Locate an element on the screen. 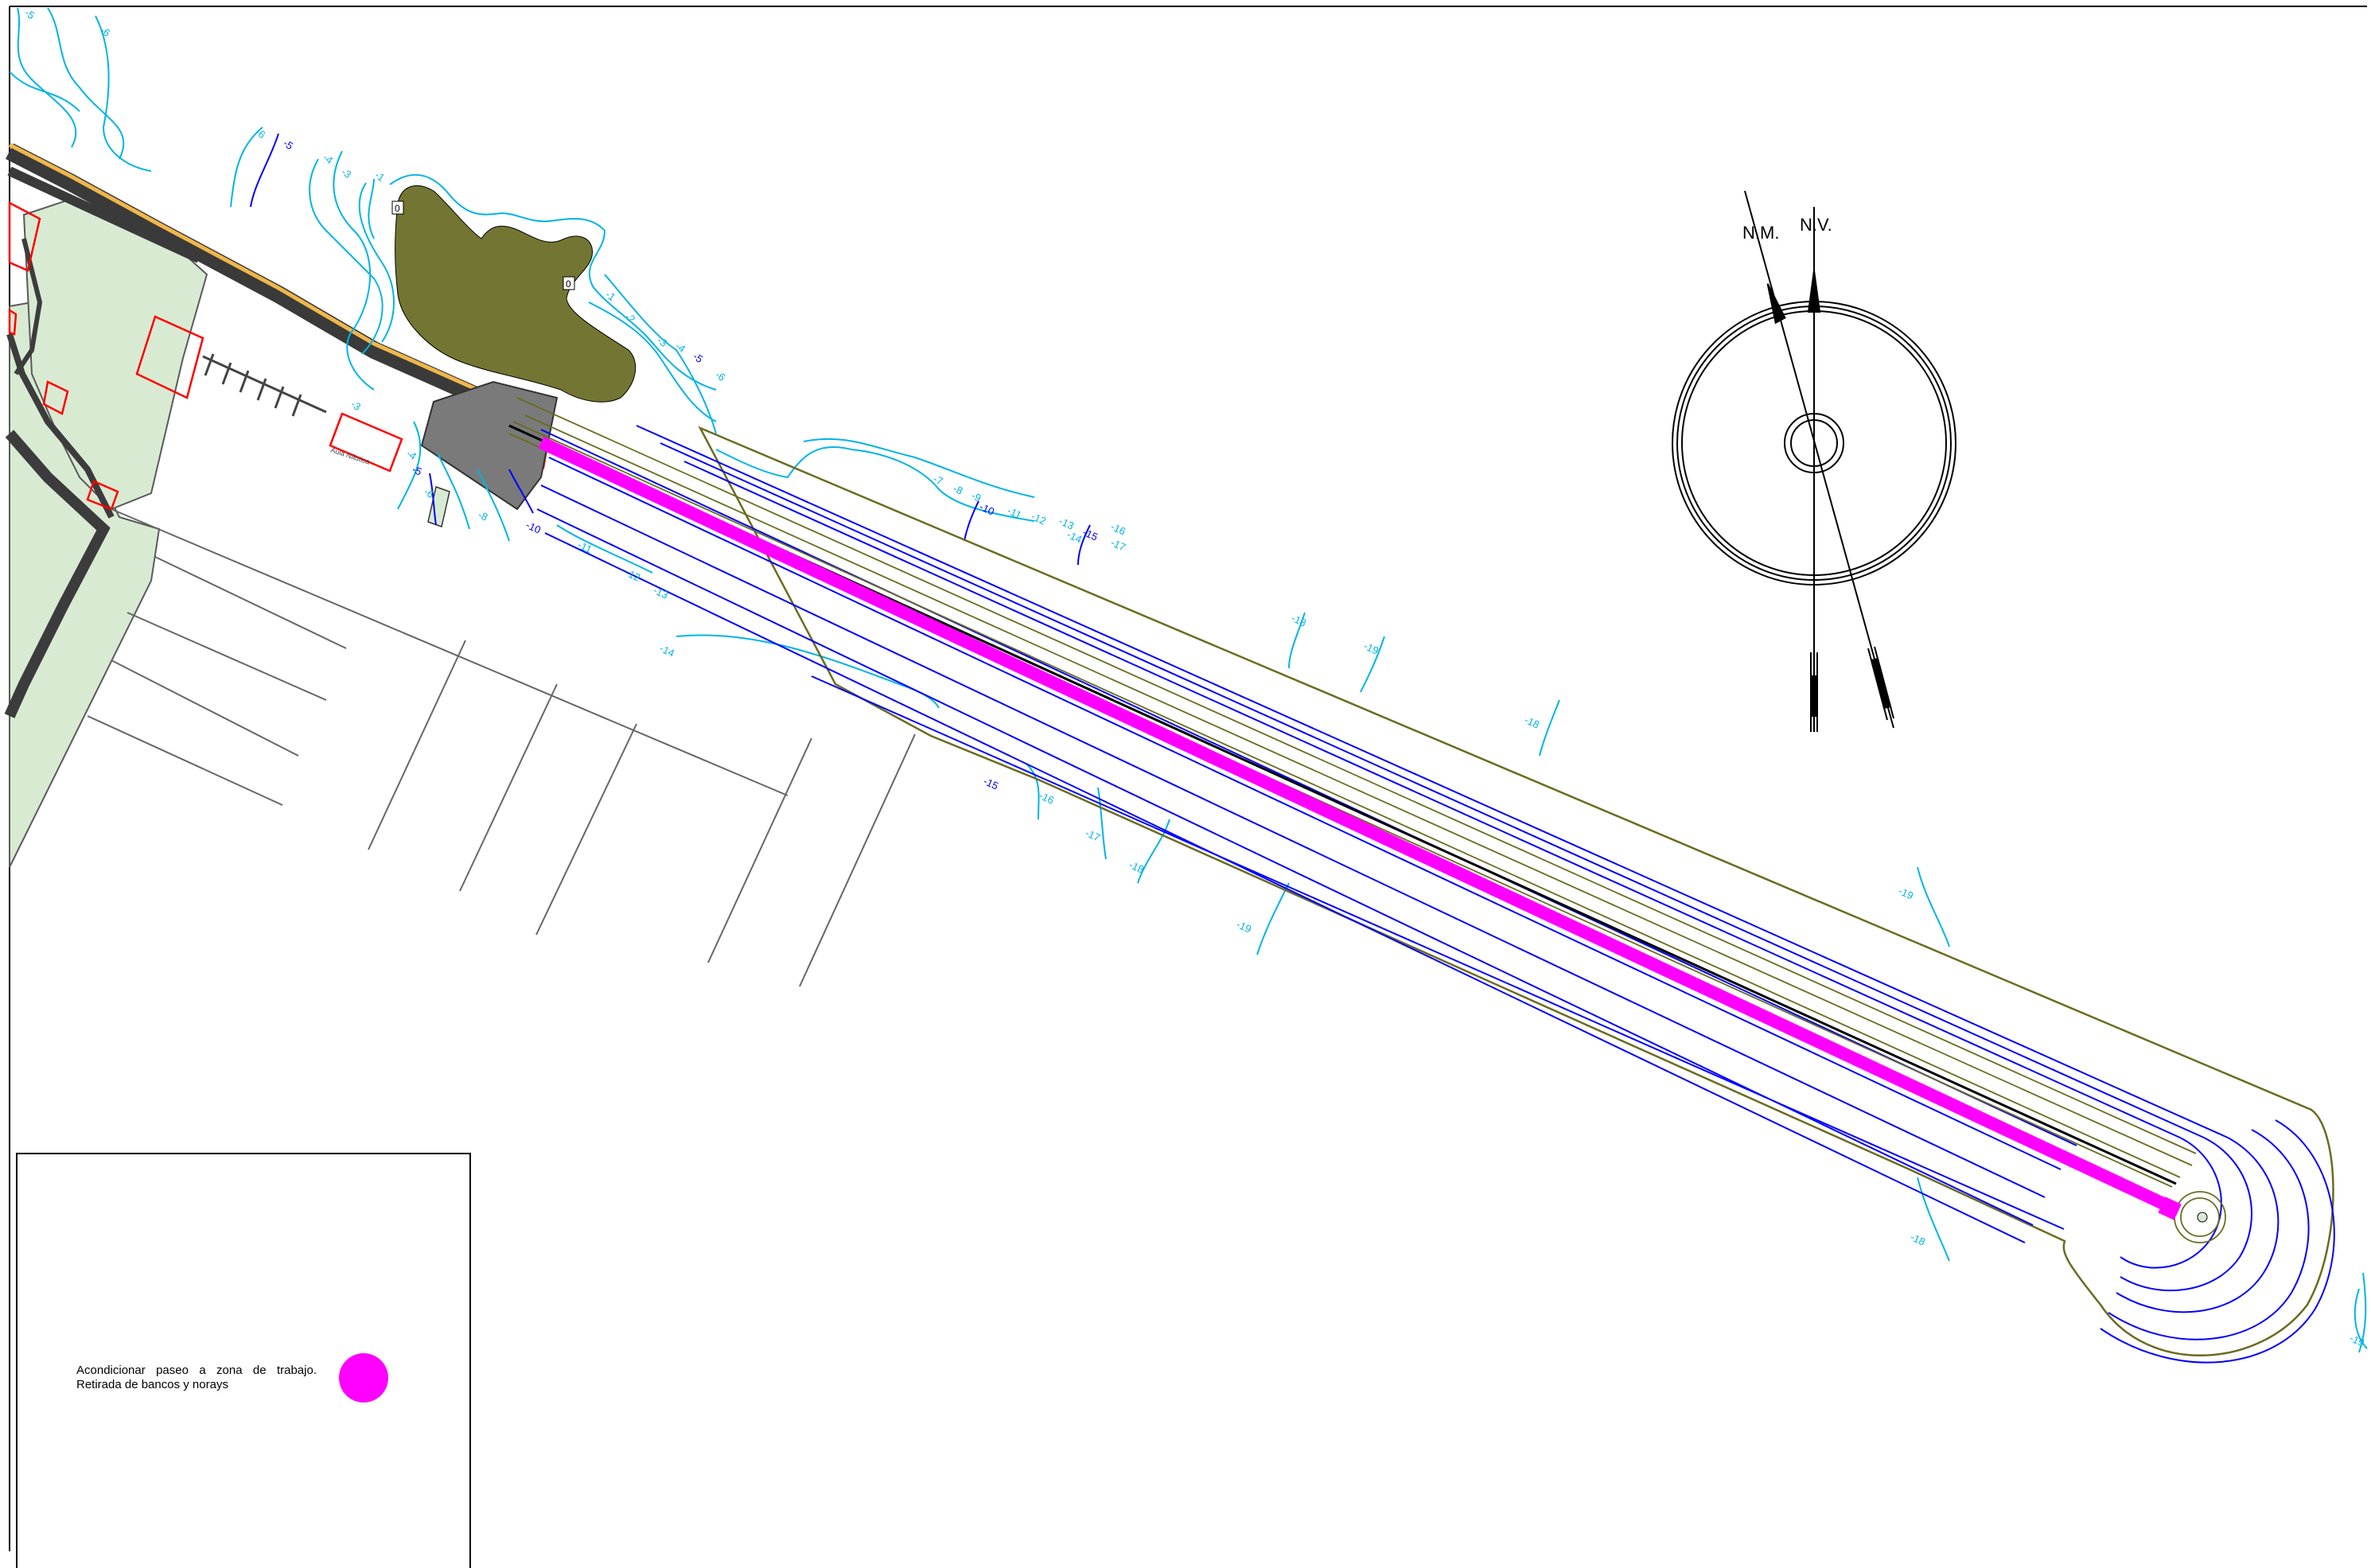 This screenshot has width=2371, height=1568. finger-jetties is located at coordinates (264, 385).